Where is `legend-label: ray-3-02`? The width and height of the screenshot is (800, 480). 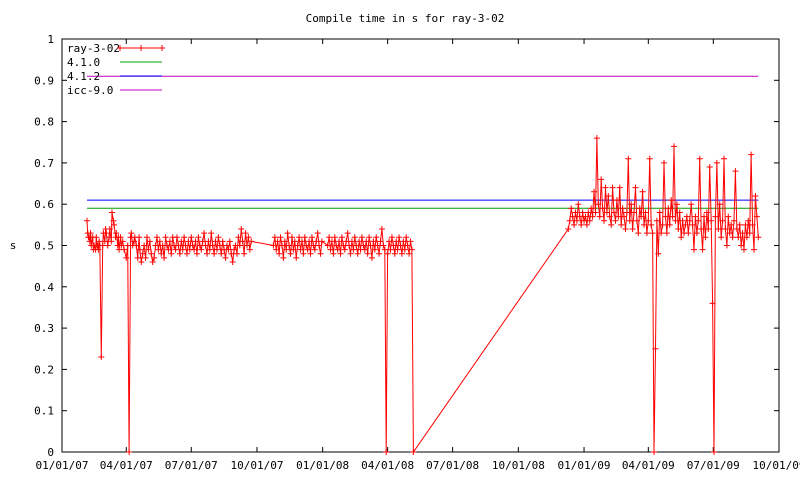
legend-label: ray-3-02 is located at coordinates (93, 48).